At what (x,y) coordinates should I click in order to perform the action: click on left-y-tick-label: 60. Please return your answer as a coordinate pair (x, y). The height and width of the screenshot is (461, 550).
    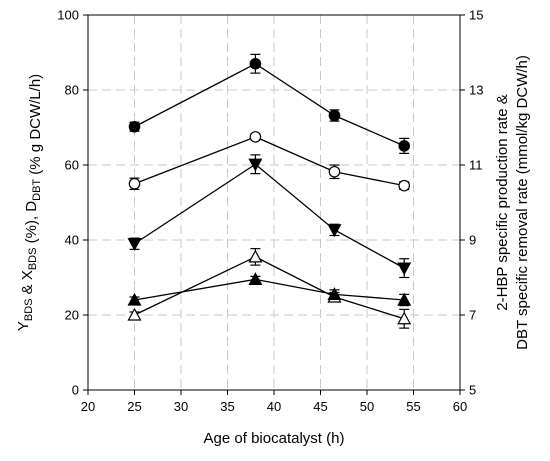
    Looking at the image, I should click on (72, 165).